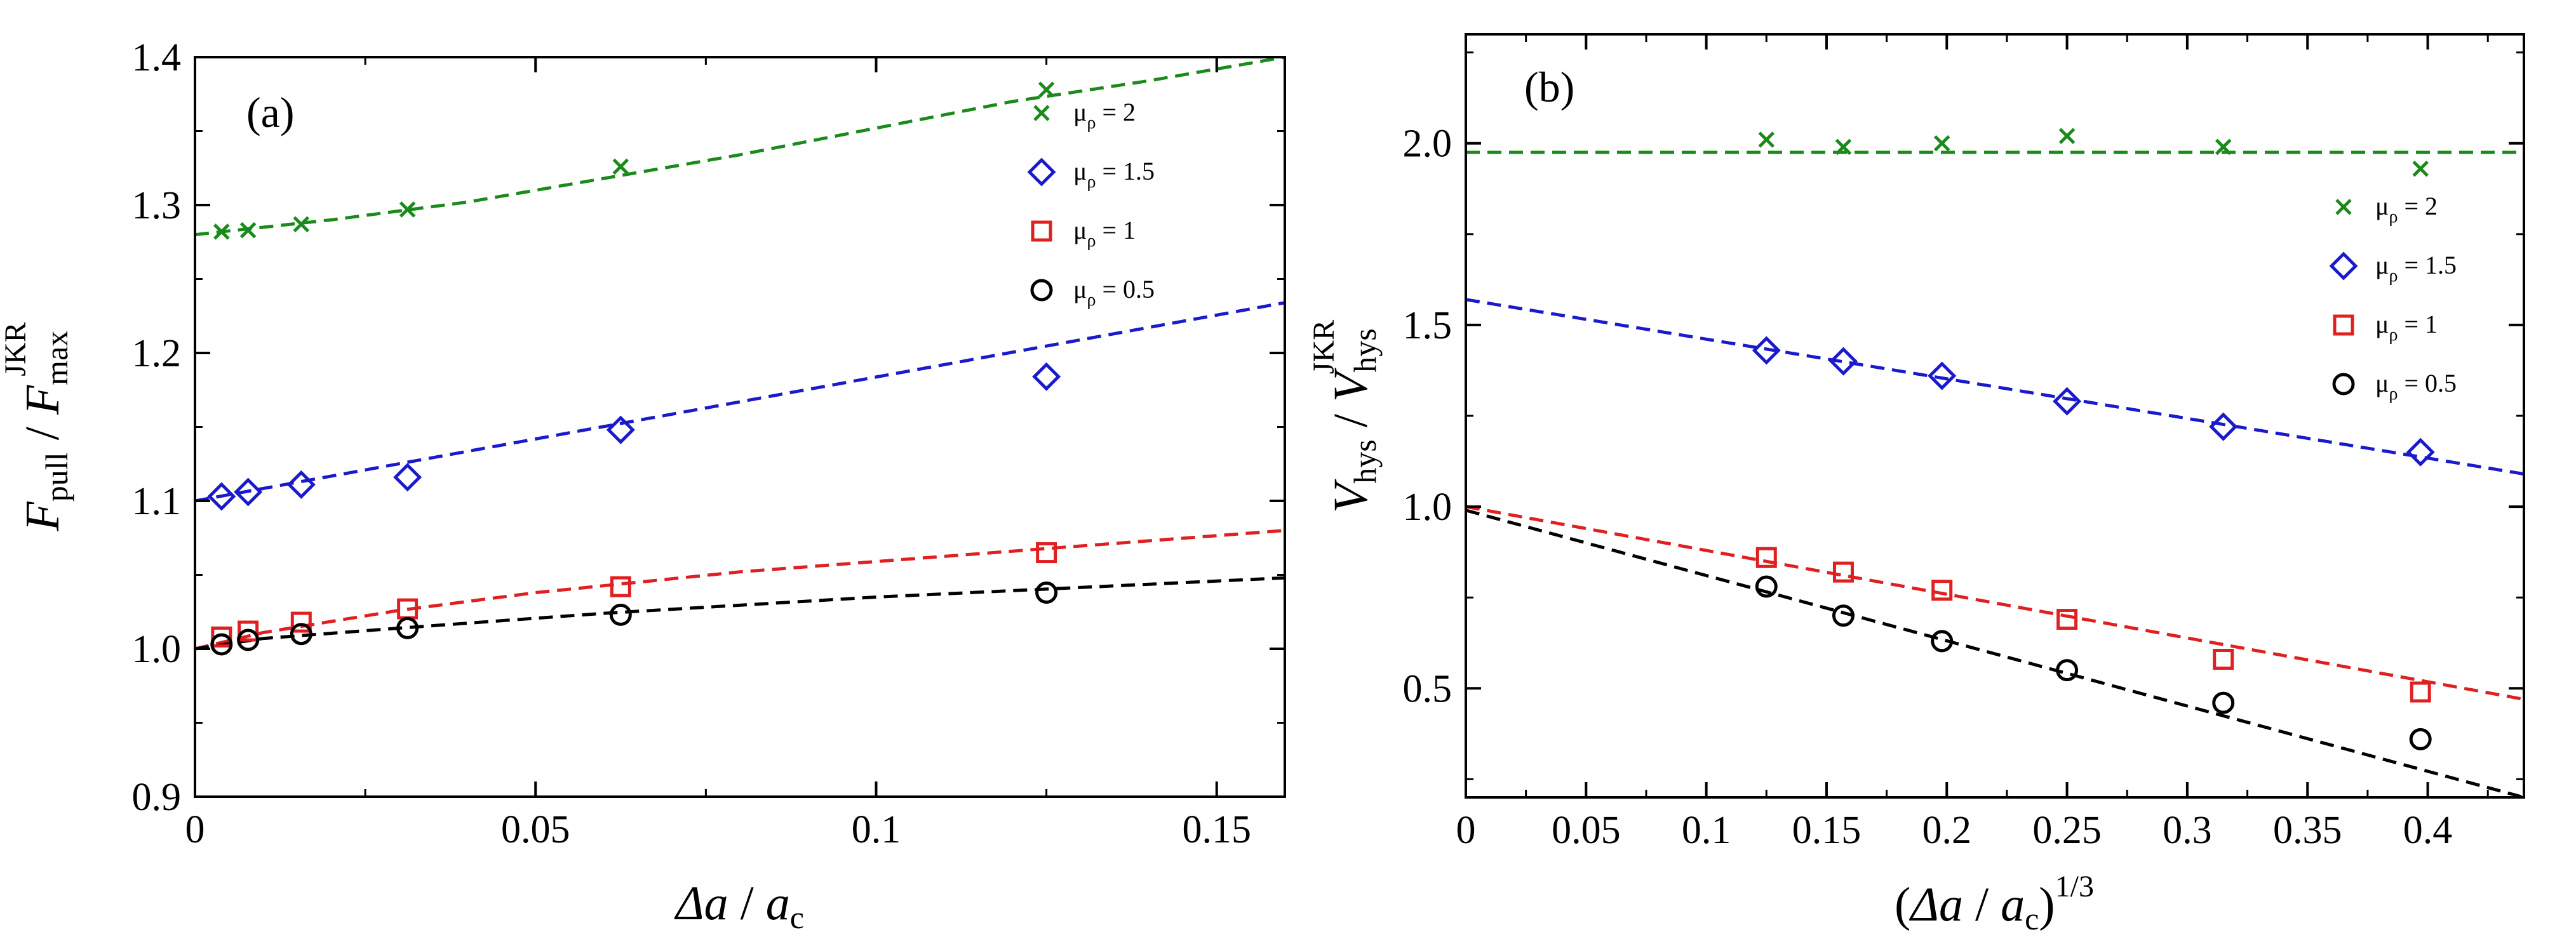 The width and height of the screenshot is (2576, 951). Describe the element at coordinates (157, 797) in the screenshot. I see `y-tick-label: 0.9` at that location.